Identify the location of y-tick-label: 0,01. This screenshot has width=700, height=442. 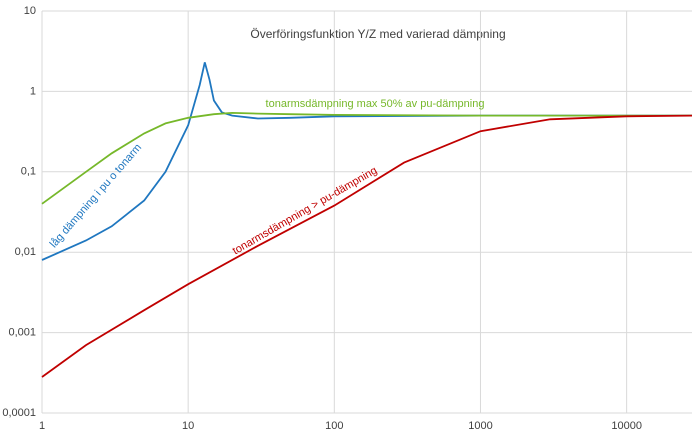
(25, 252).